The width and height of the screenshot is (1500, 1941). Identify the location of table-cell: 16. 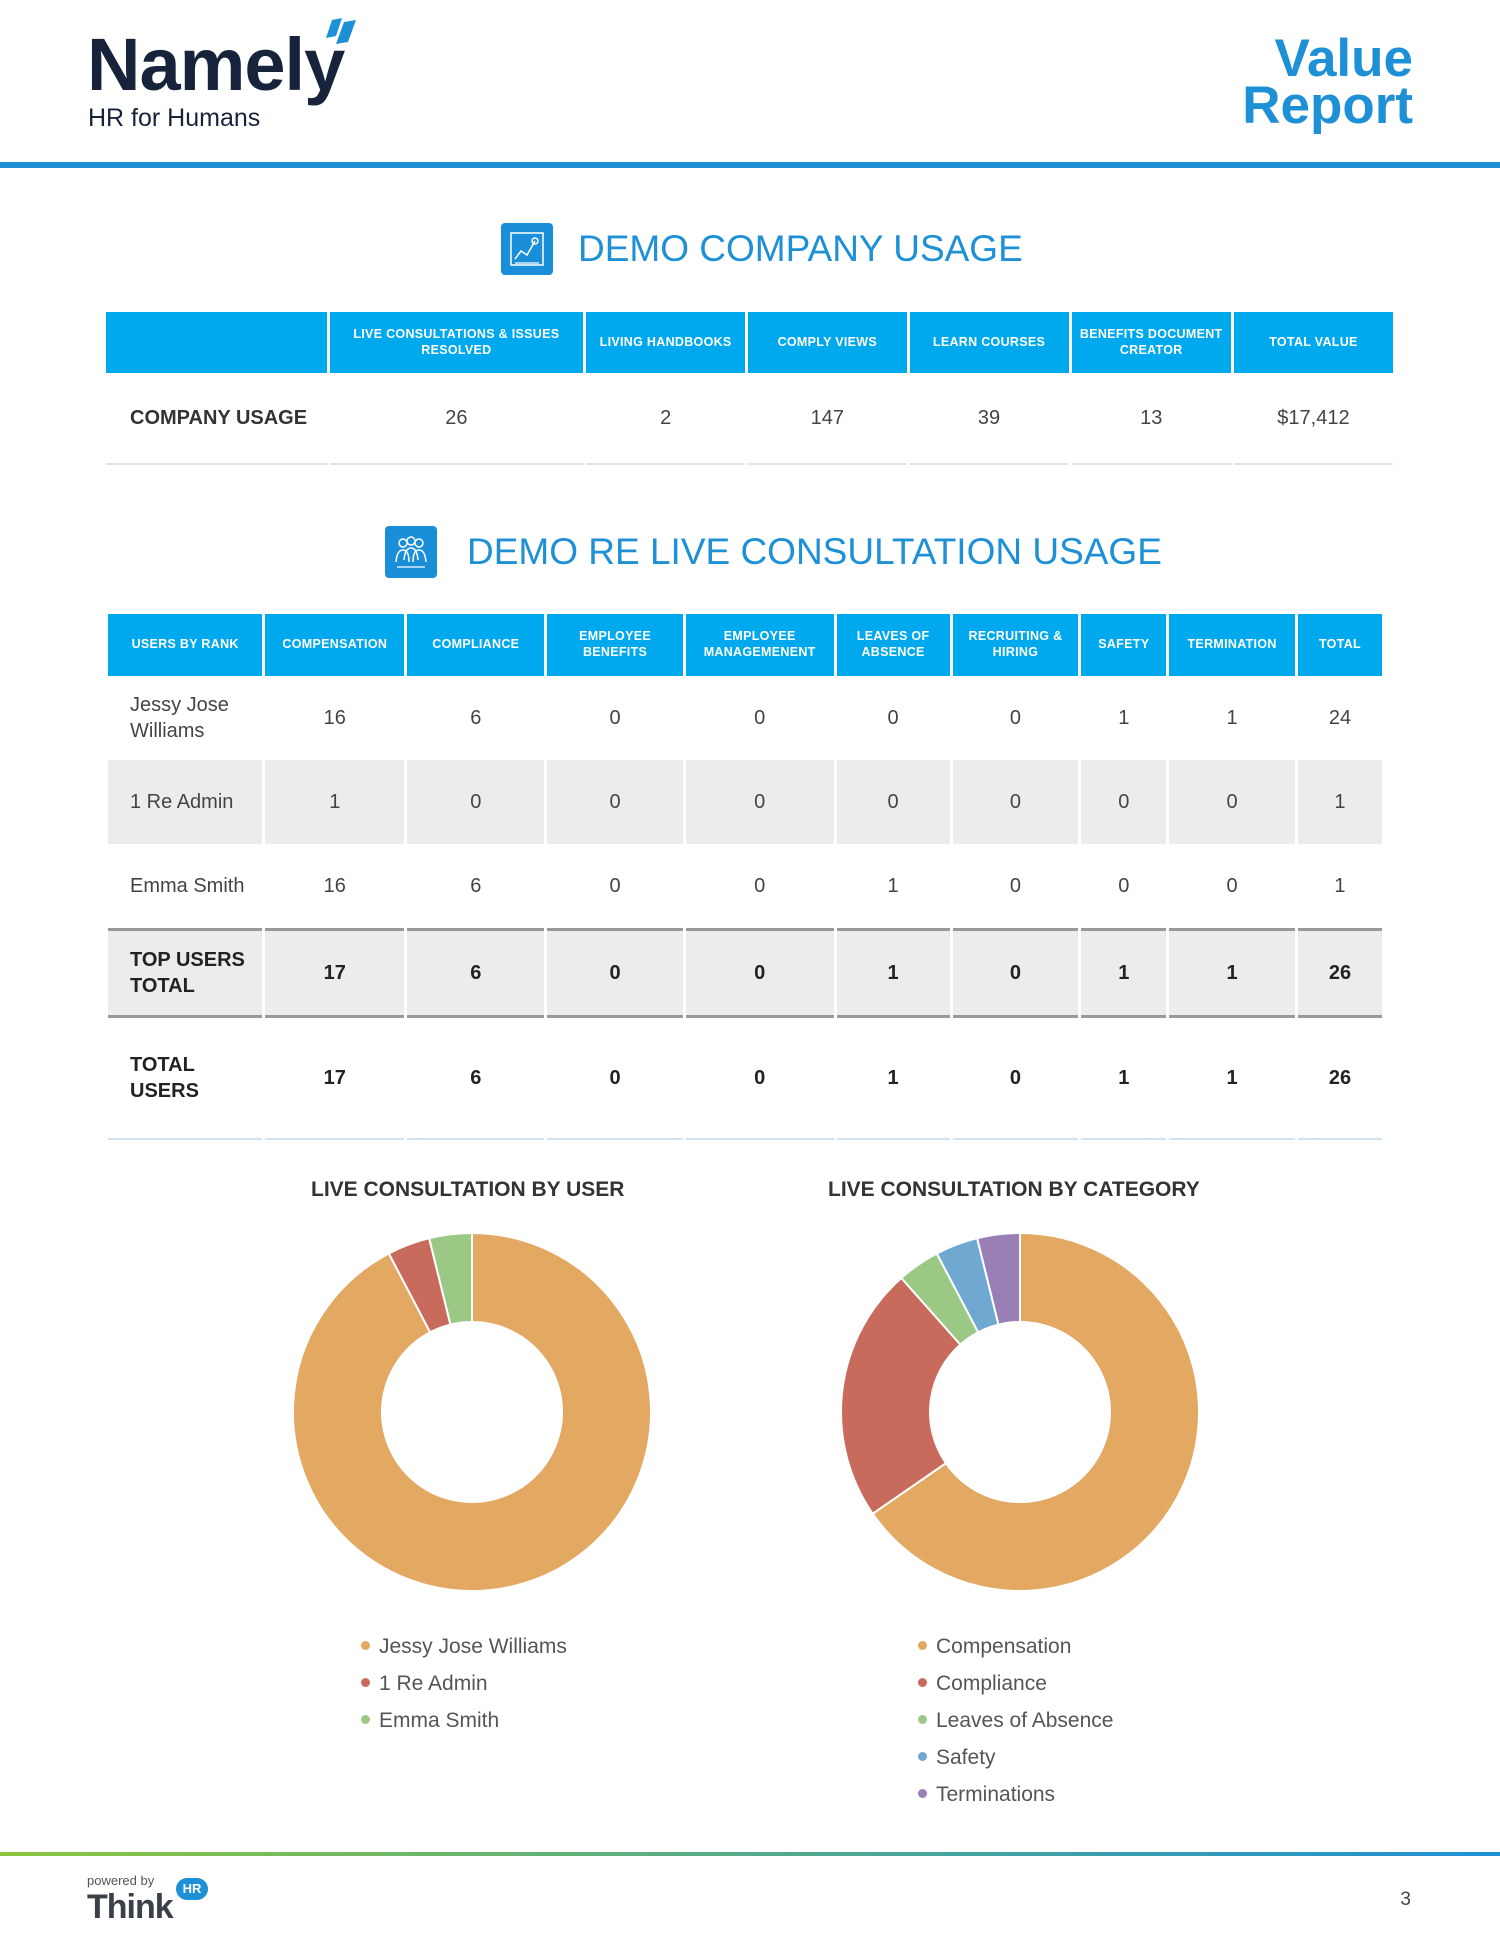
(334, 717).